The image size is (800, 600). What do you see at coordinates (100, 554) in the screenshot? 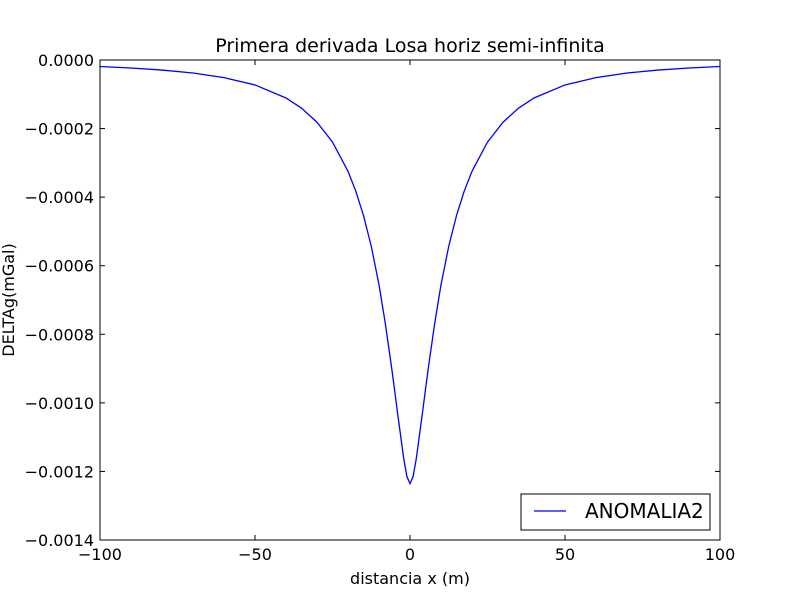
I see `x-tick-label: −100` at bounding box center [100, 554].